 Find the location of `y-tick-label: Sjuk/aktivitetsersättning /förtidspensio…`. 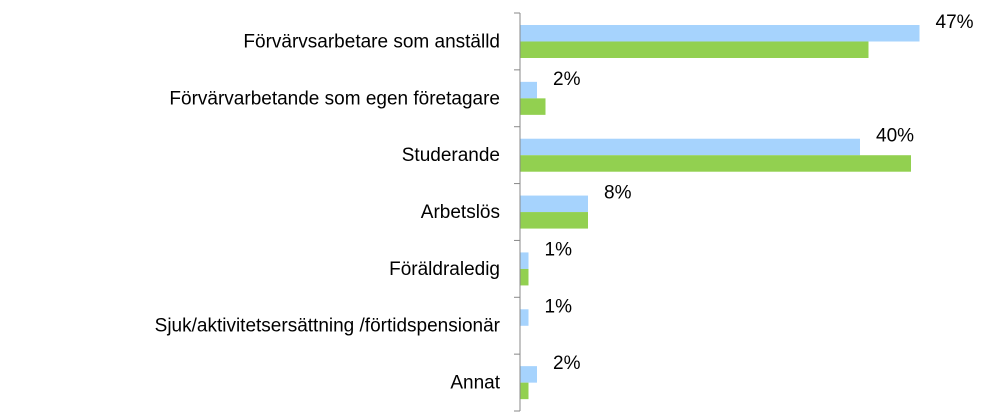

y-tick-label: Sjuk/aktivitetsersättning /förtidspensio… is located at coordinates (328, 326).